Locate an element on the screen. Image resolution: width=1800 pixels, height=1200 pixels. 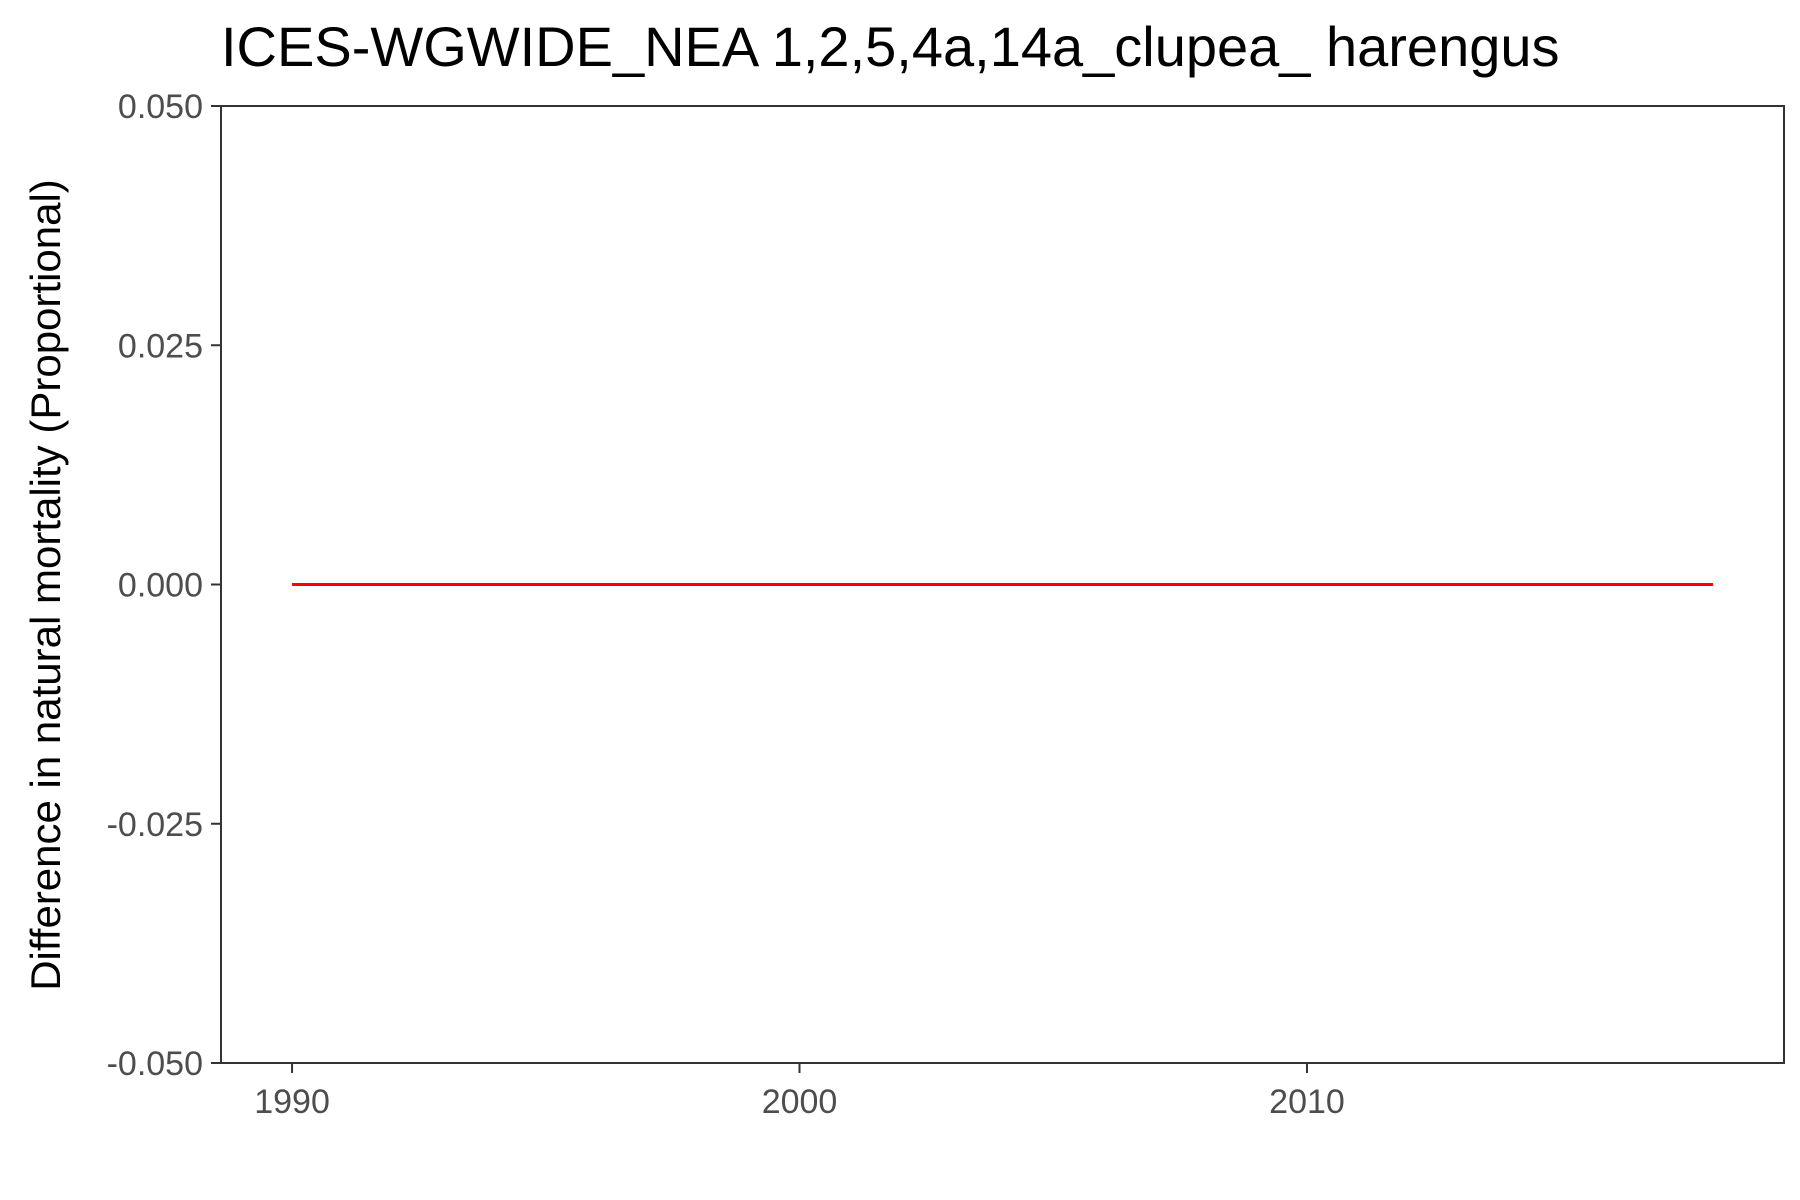
x-tick-label: 1990 is located at coordinates (292, 1102).